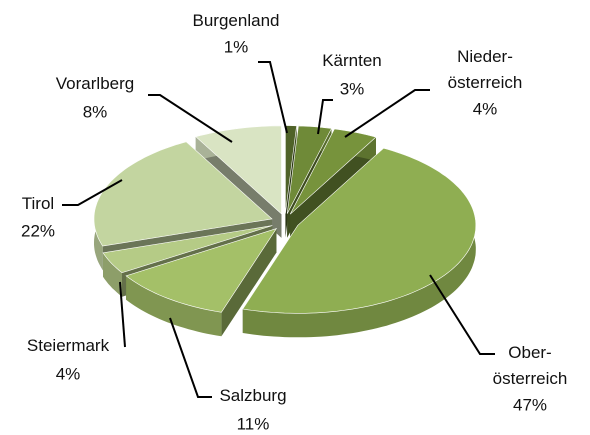 The width and height of the screenshot is (590, 435). I want to click on slice, so click(201, 282).